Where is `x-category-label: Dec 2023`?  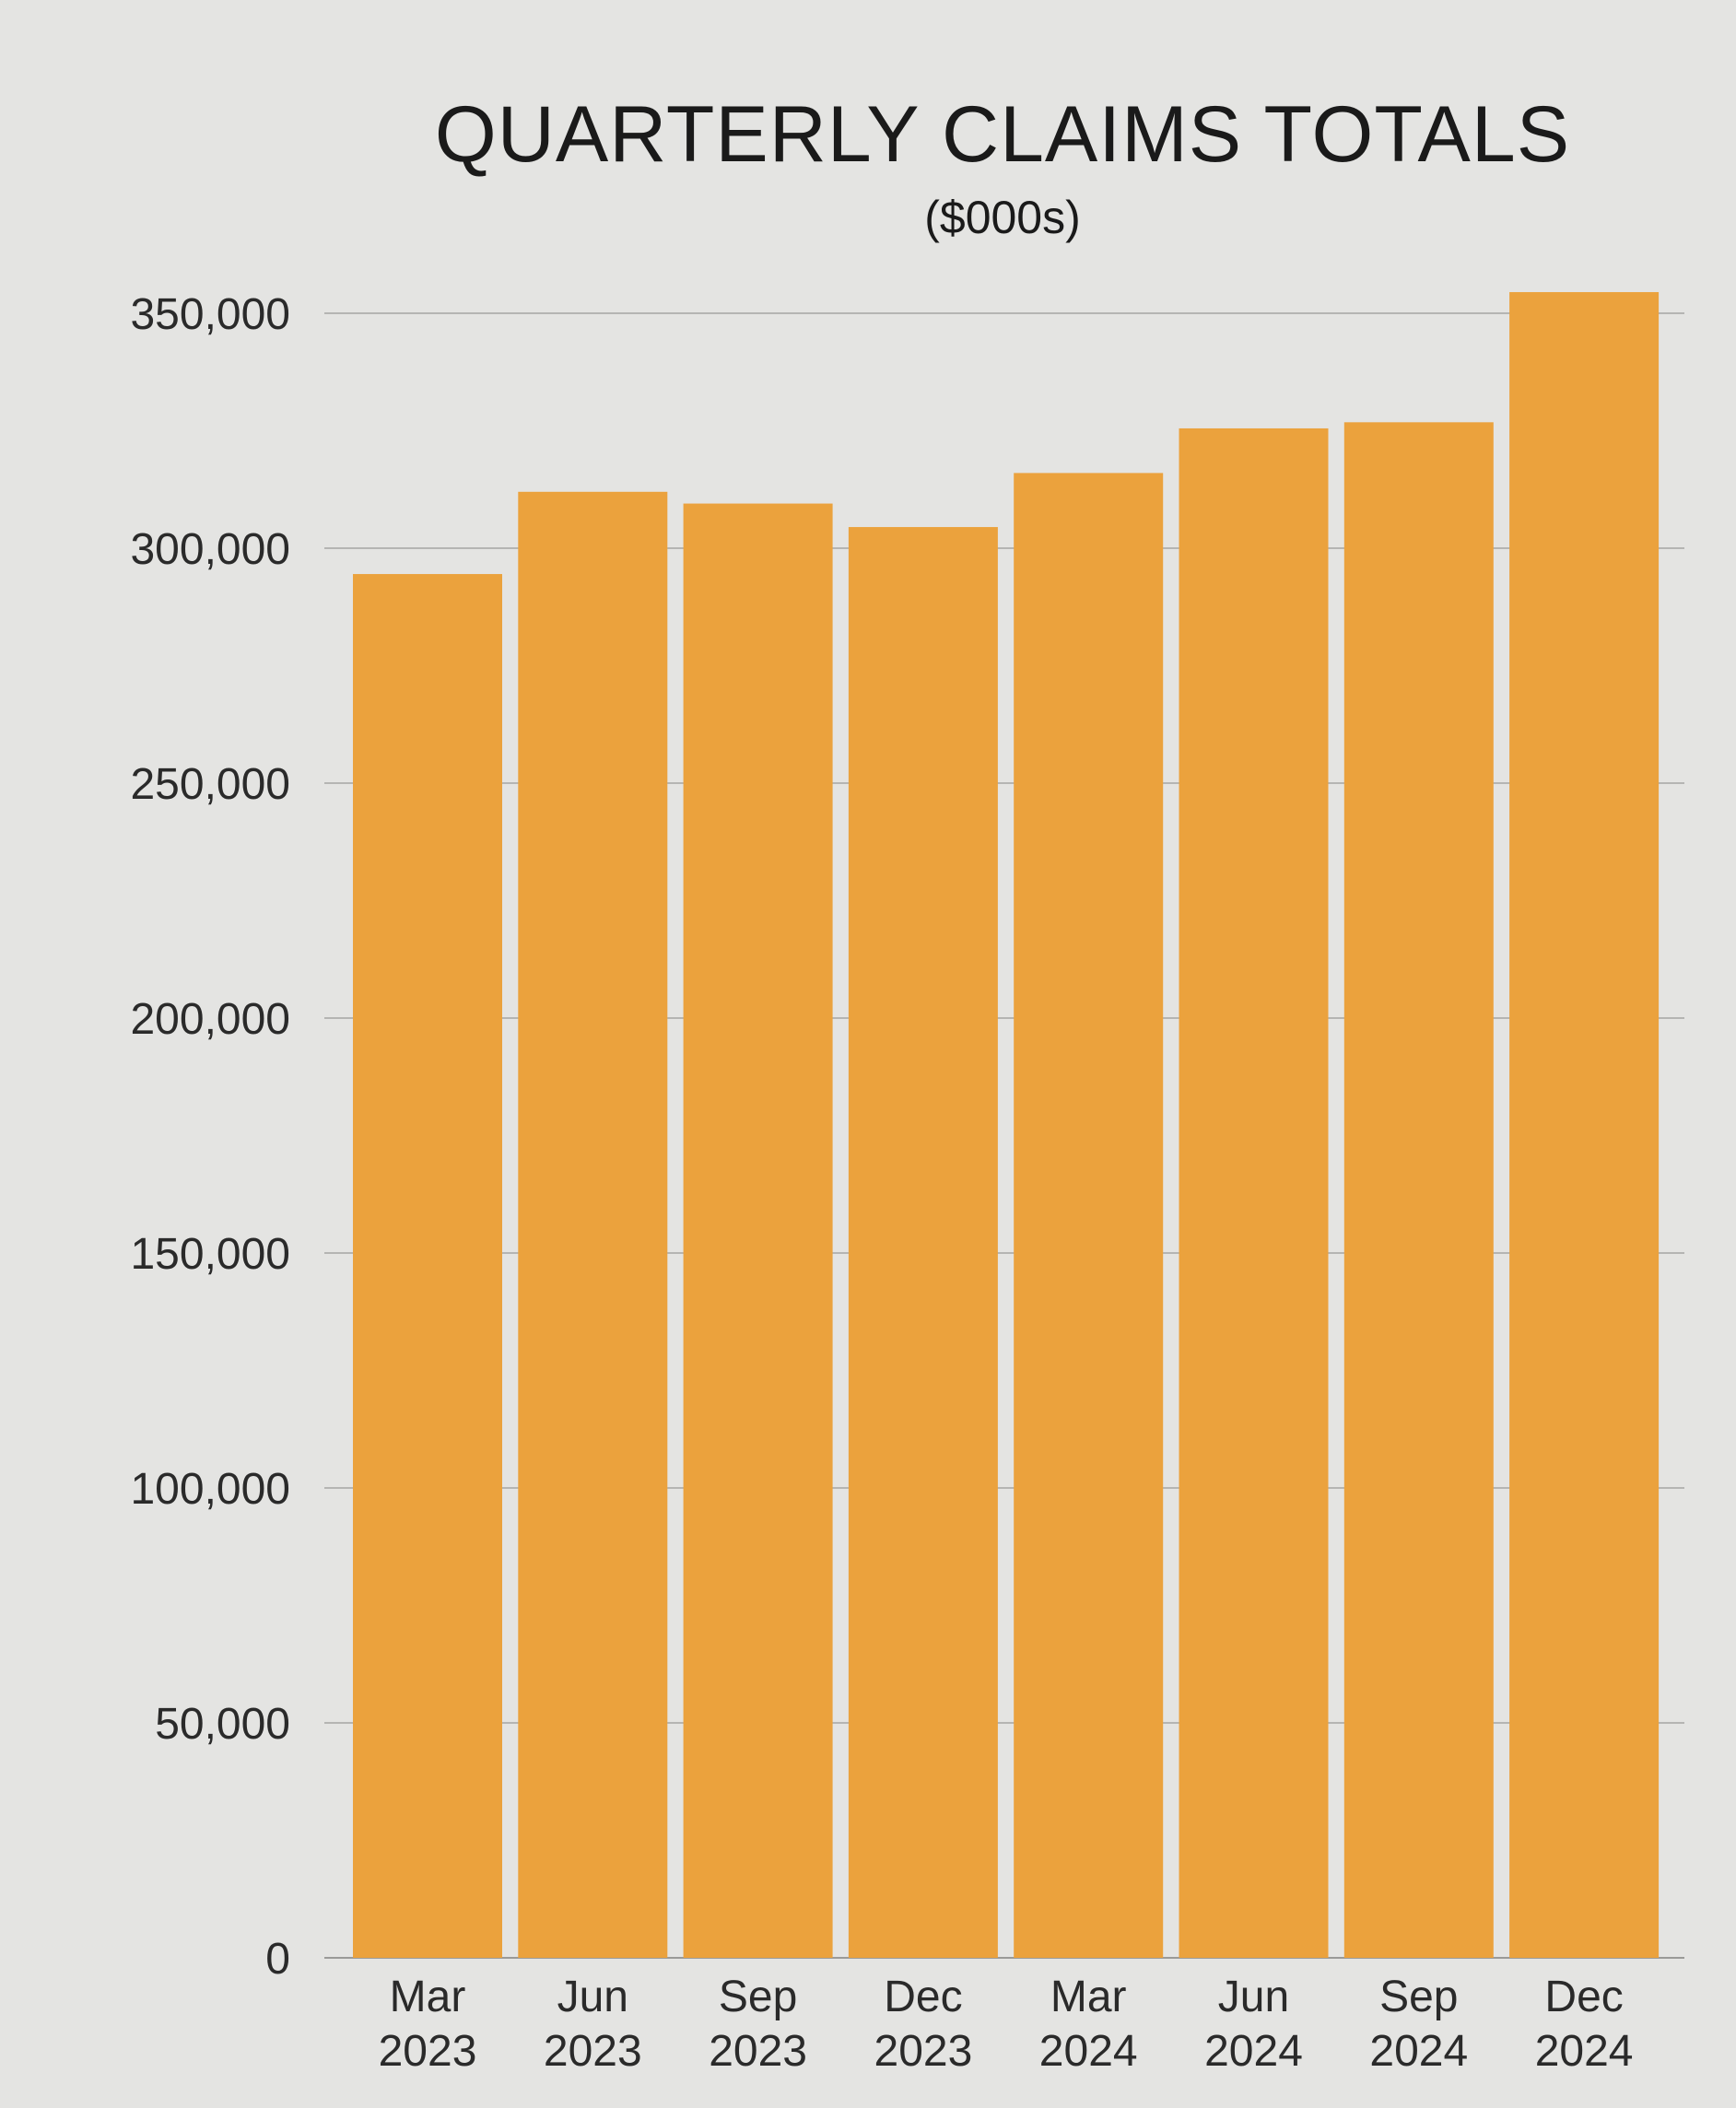 x-category-label: Dec 2023 is located at coordinates (923, 2025).